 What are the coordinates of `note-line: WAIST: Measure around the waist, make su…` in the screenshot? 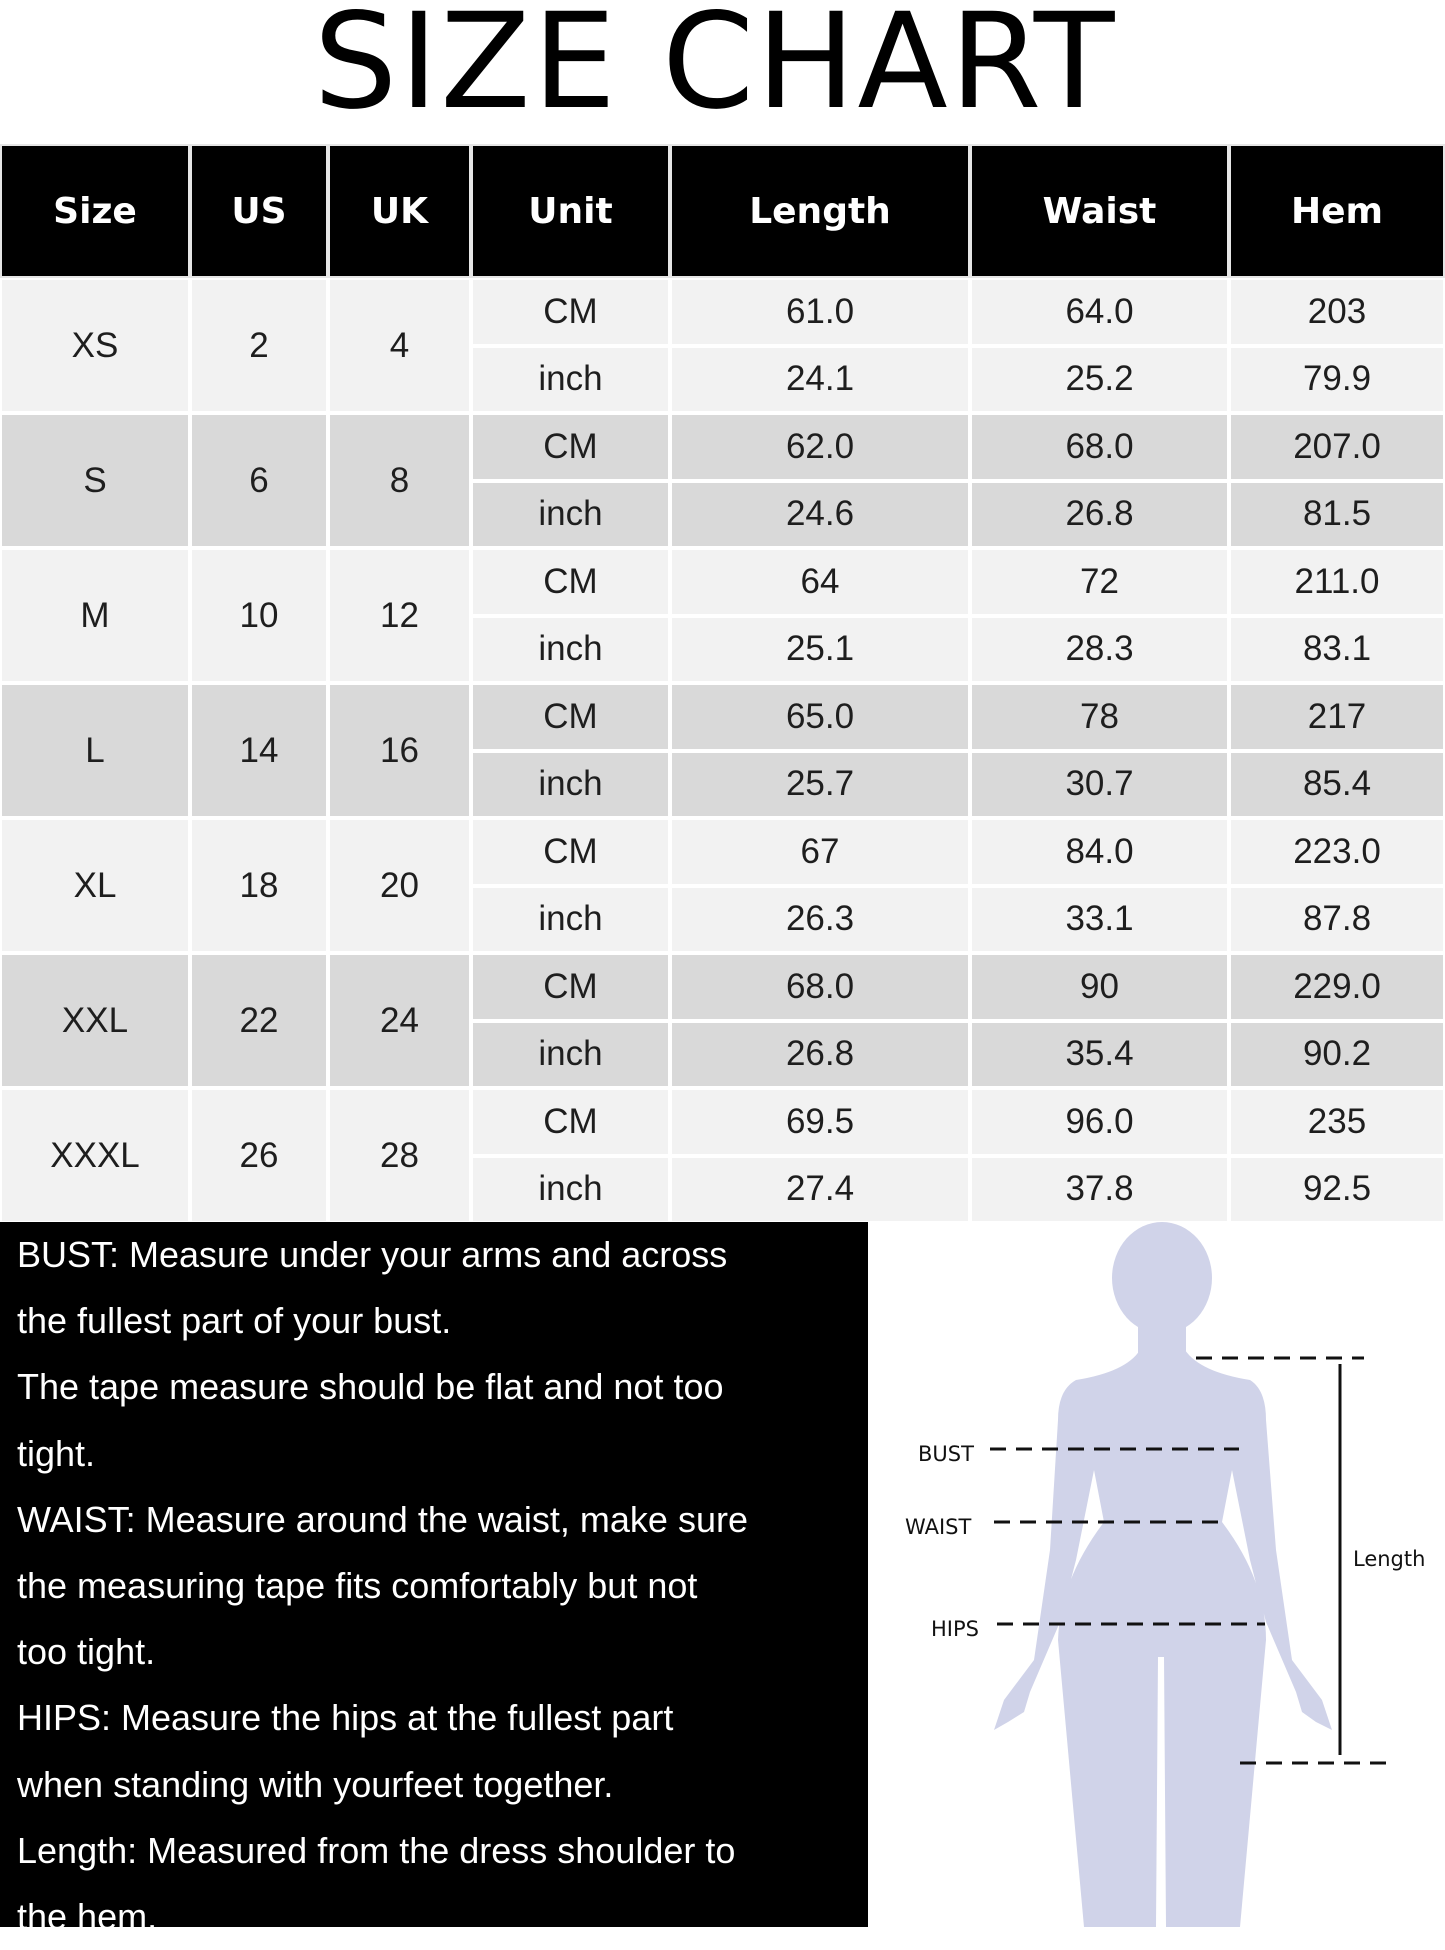 It's located at (382, 1519).